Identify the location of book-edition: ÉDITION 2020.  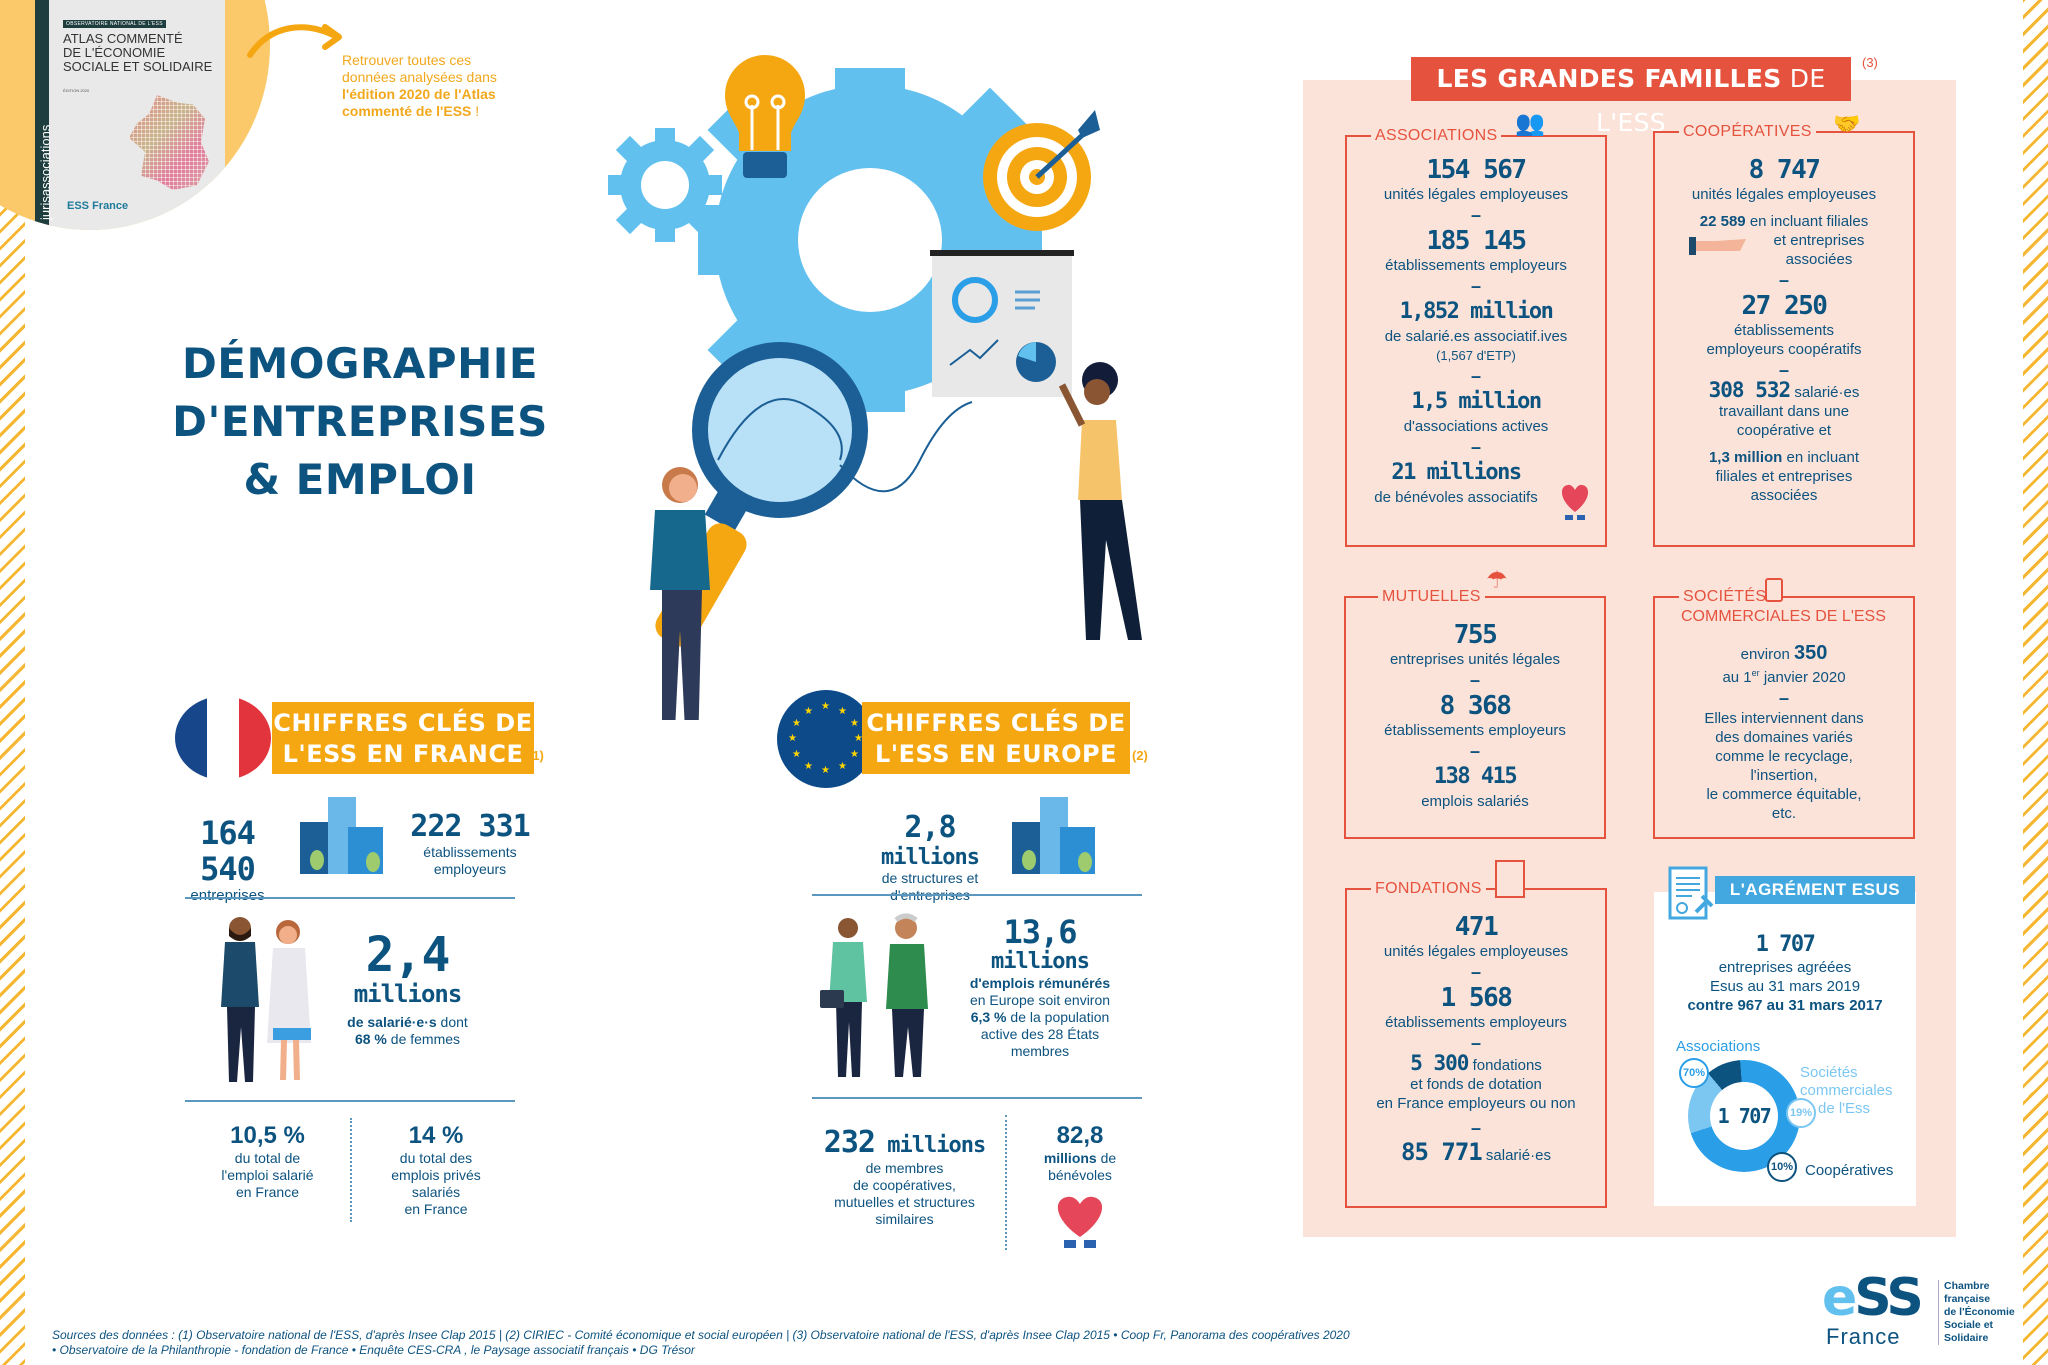
(76, 90).